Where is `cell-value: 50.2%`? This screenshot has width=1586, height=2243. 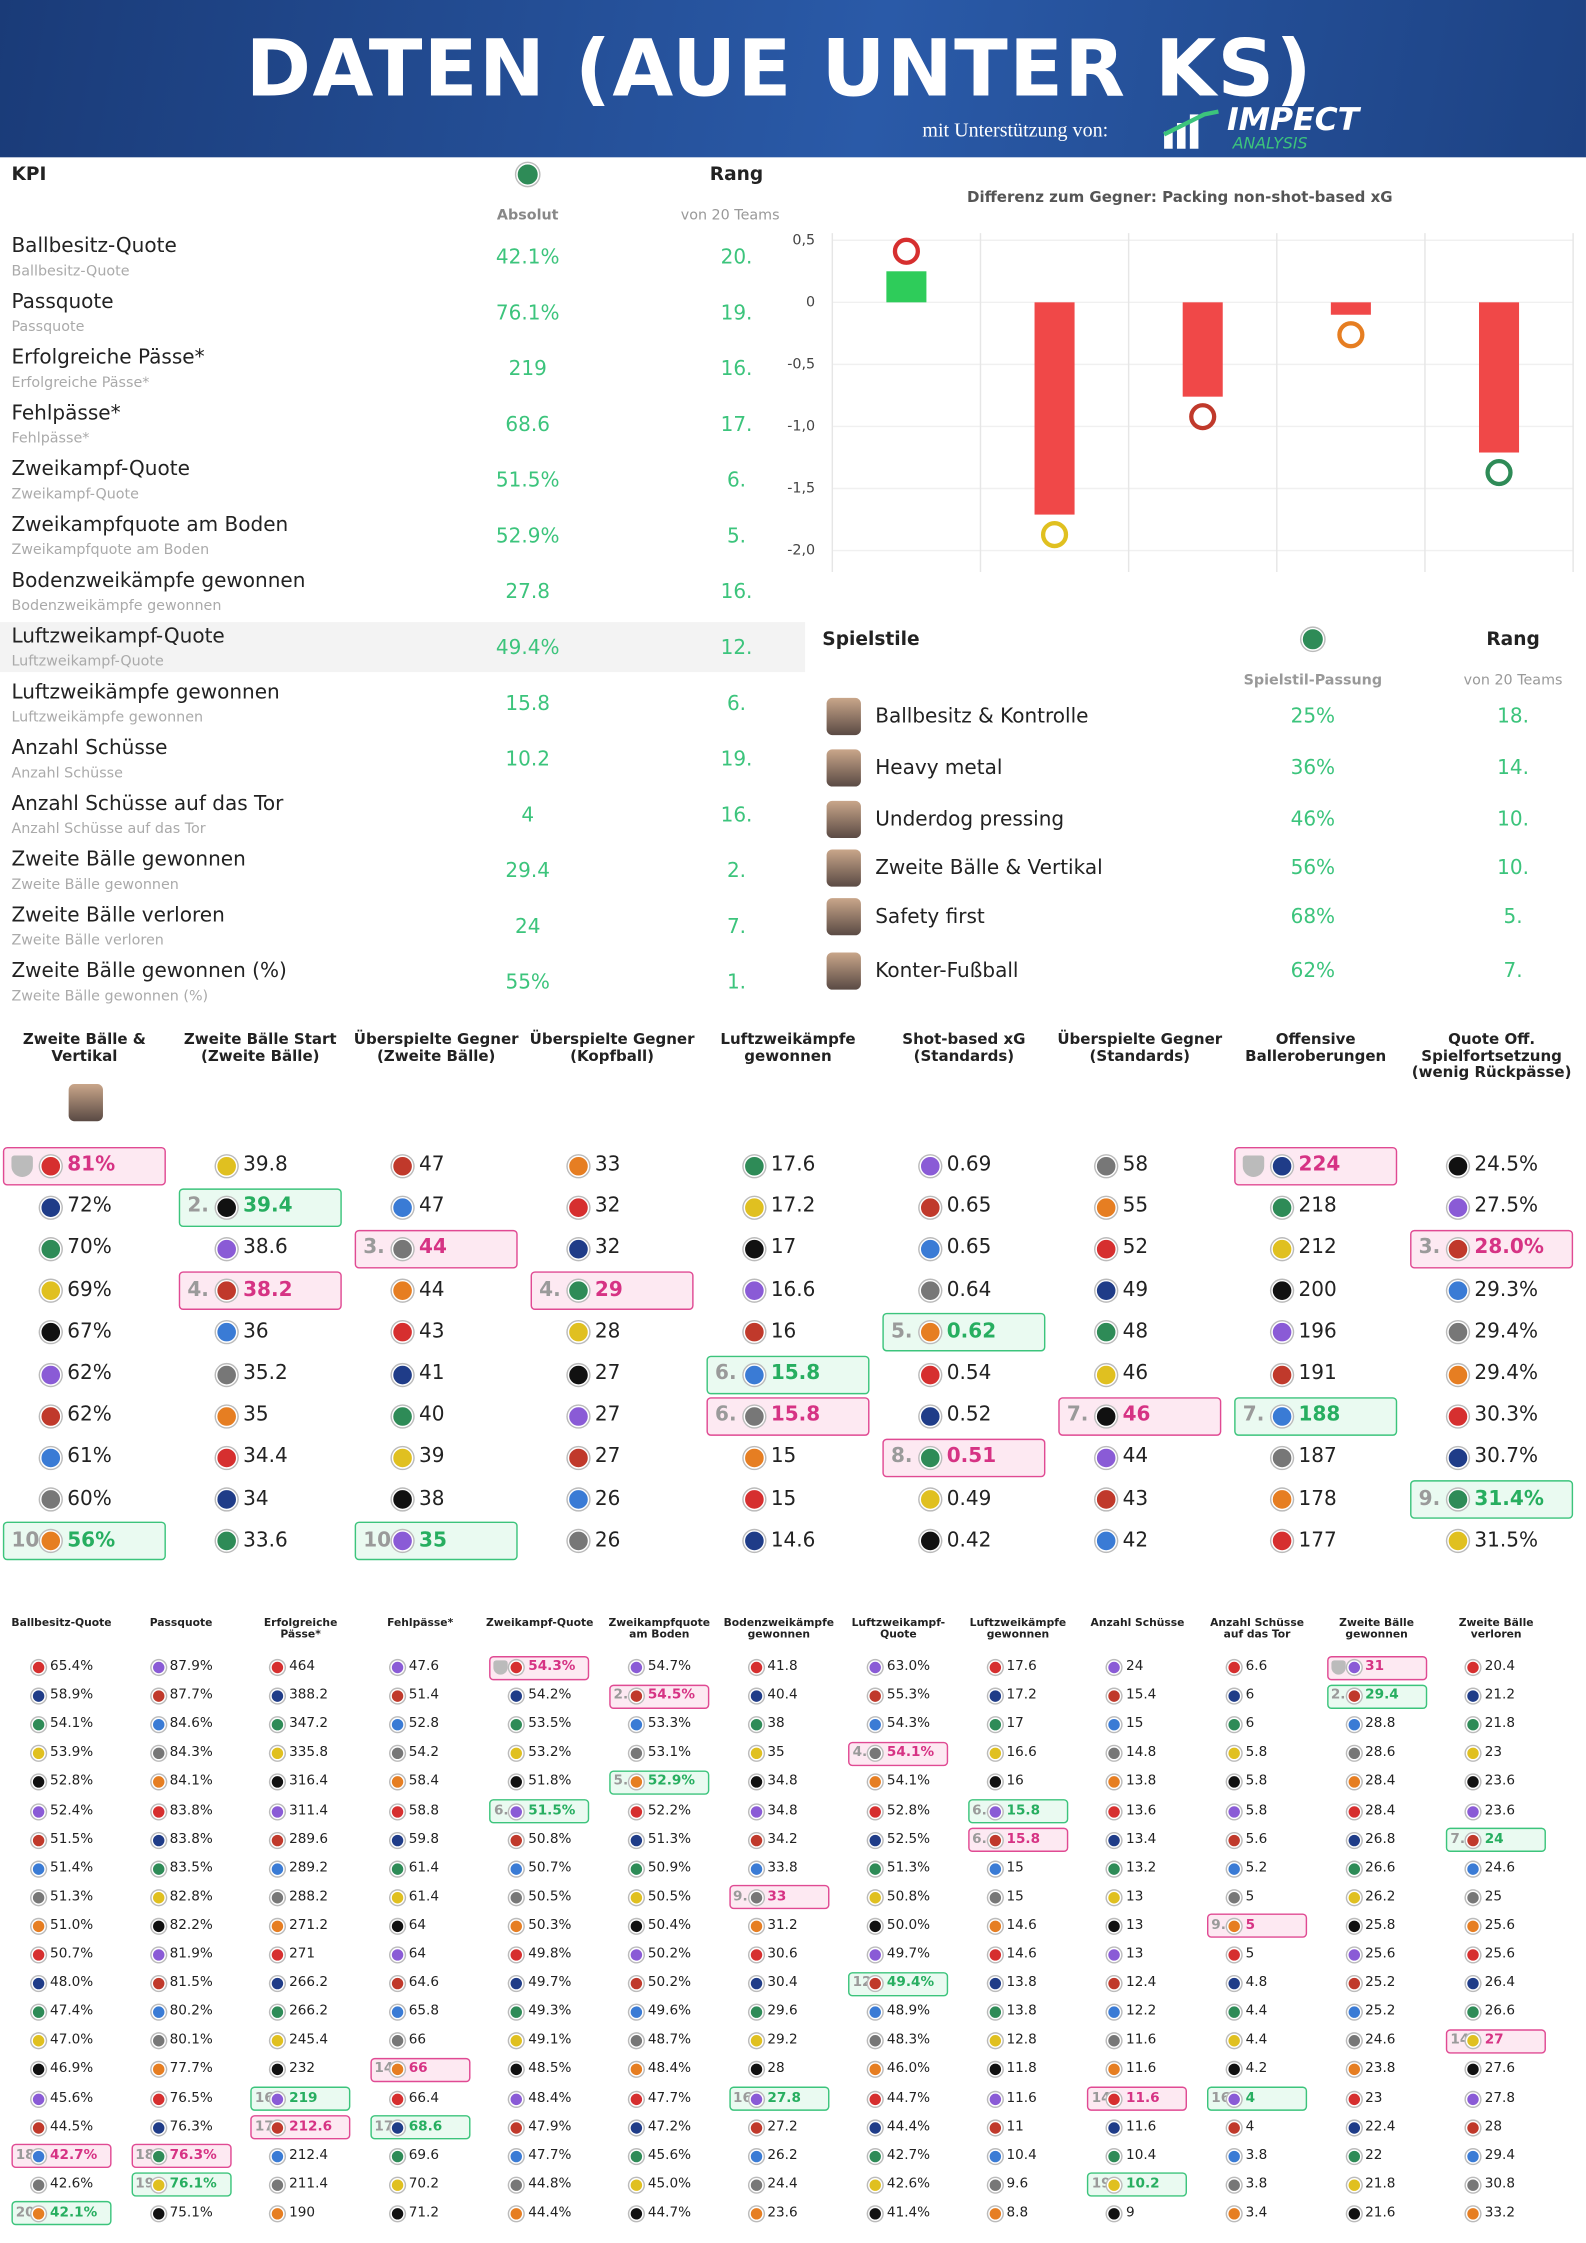 cell-value: 50.2% is located at coordinates (669, 1982).